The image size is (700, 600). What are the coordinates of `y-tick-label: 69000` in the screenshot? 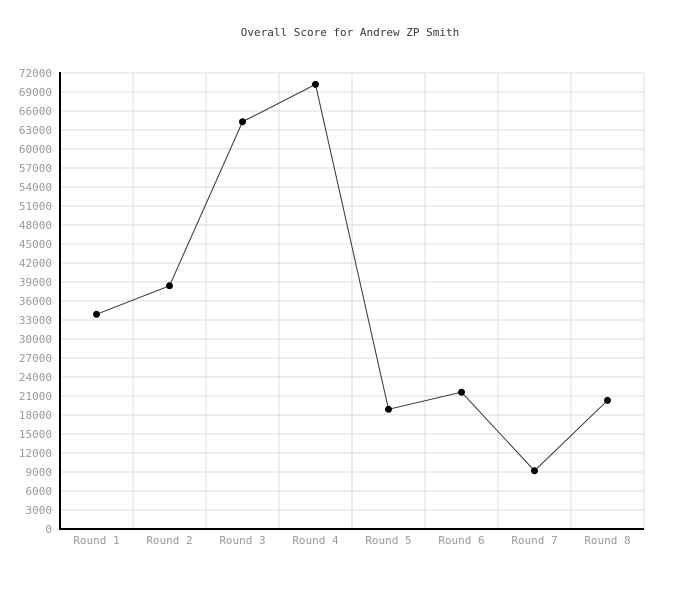 It's located at (35, 92).